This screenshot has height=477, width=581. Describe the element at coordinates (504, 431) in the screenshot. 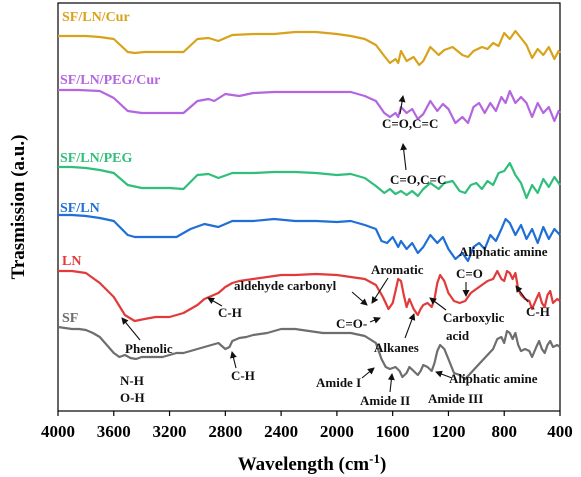

I see `x-tick-label: 800` at that location.